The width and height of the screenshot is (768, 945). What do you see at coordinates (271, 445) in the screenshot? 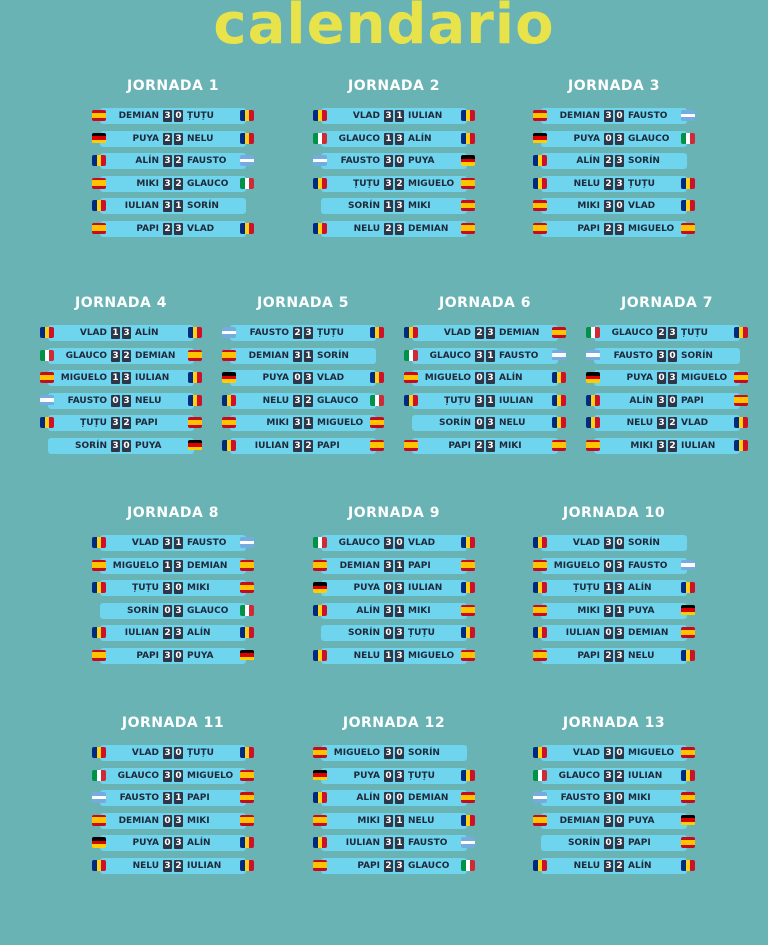
I see `home-team: IULIAN` at bounding box center [271, 445].